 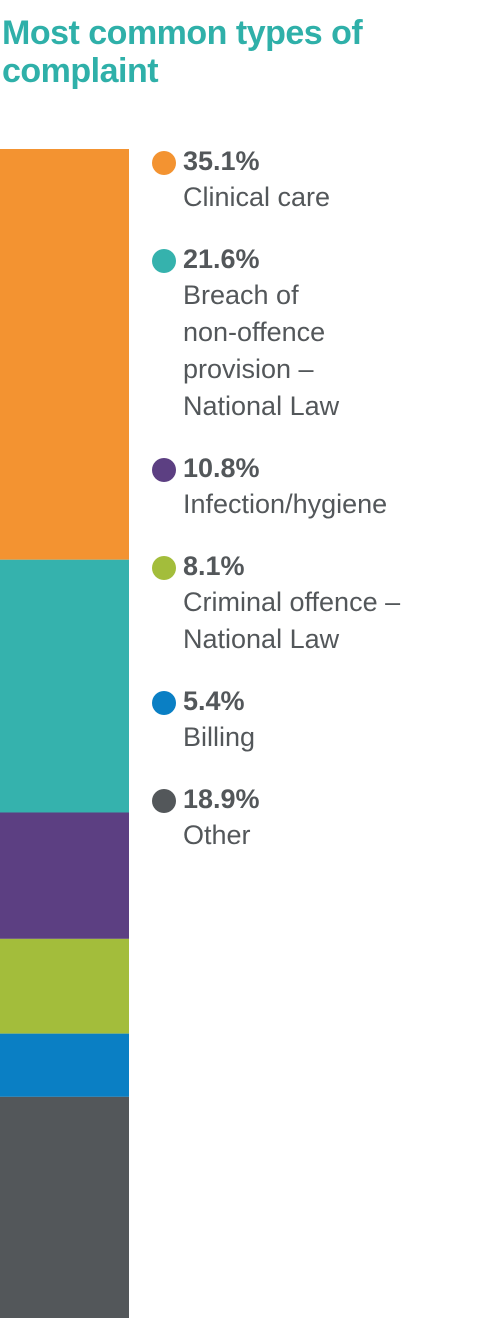 I want to click on legend-item: 8.1% Criminal offence – National Law, so click(x=322, y=603).